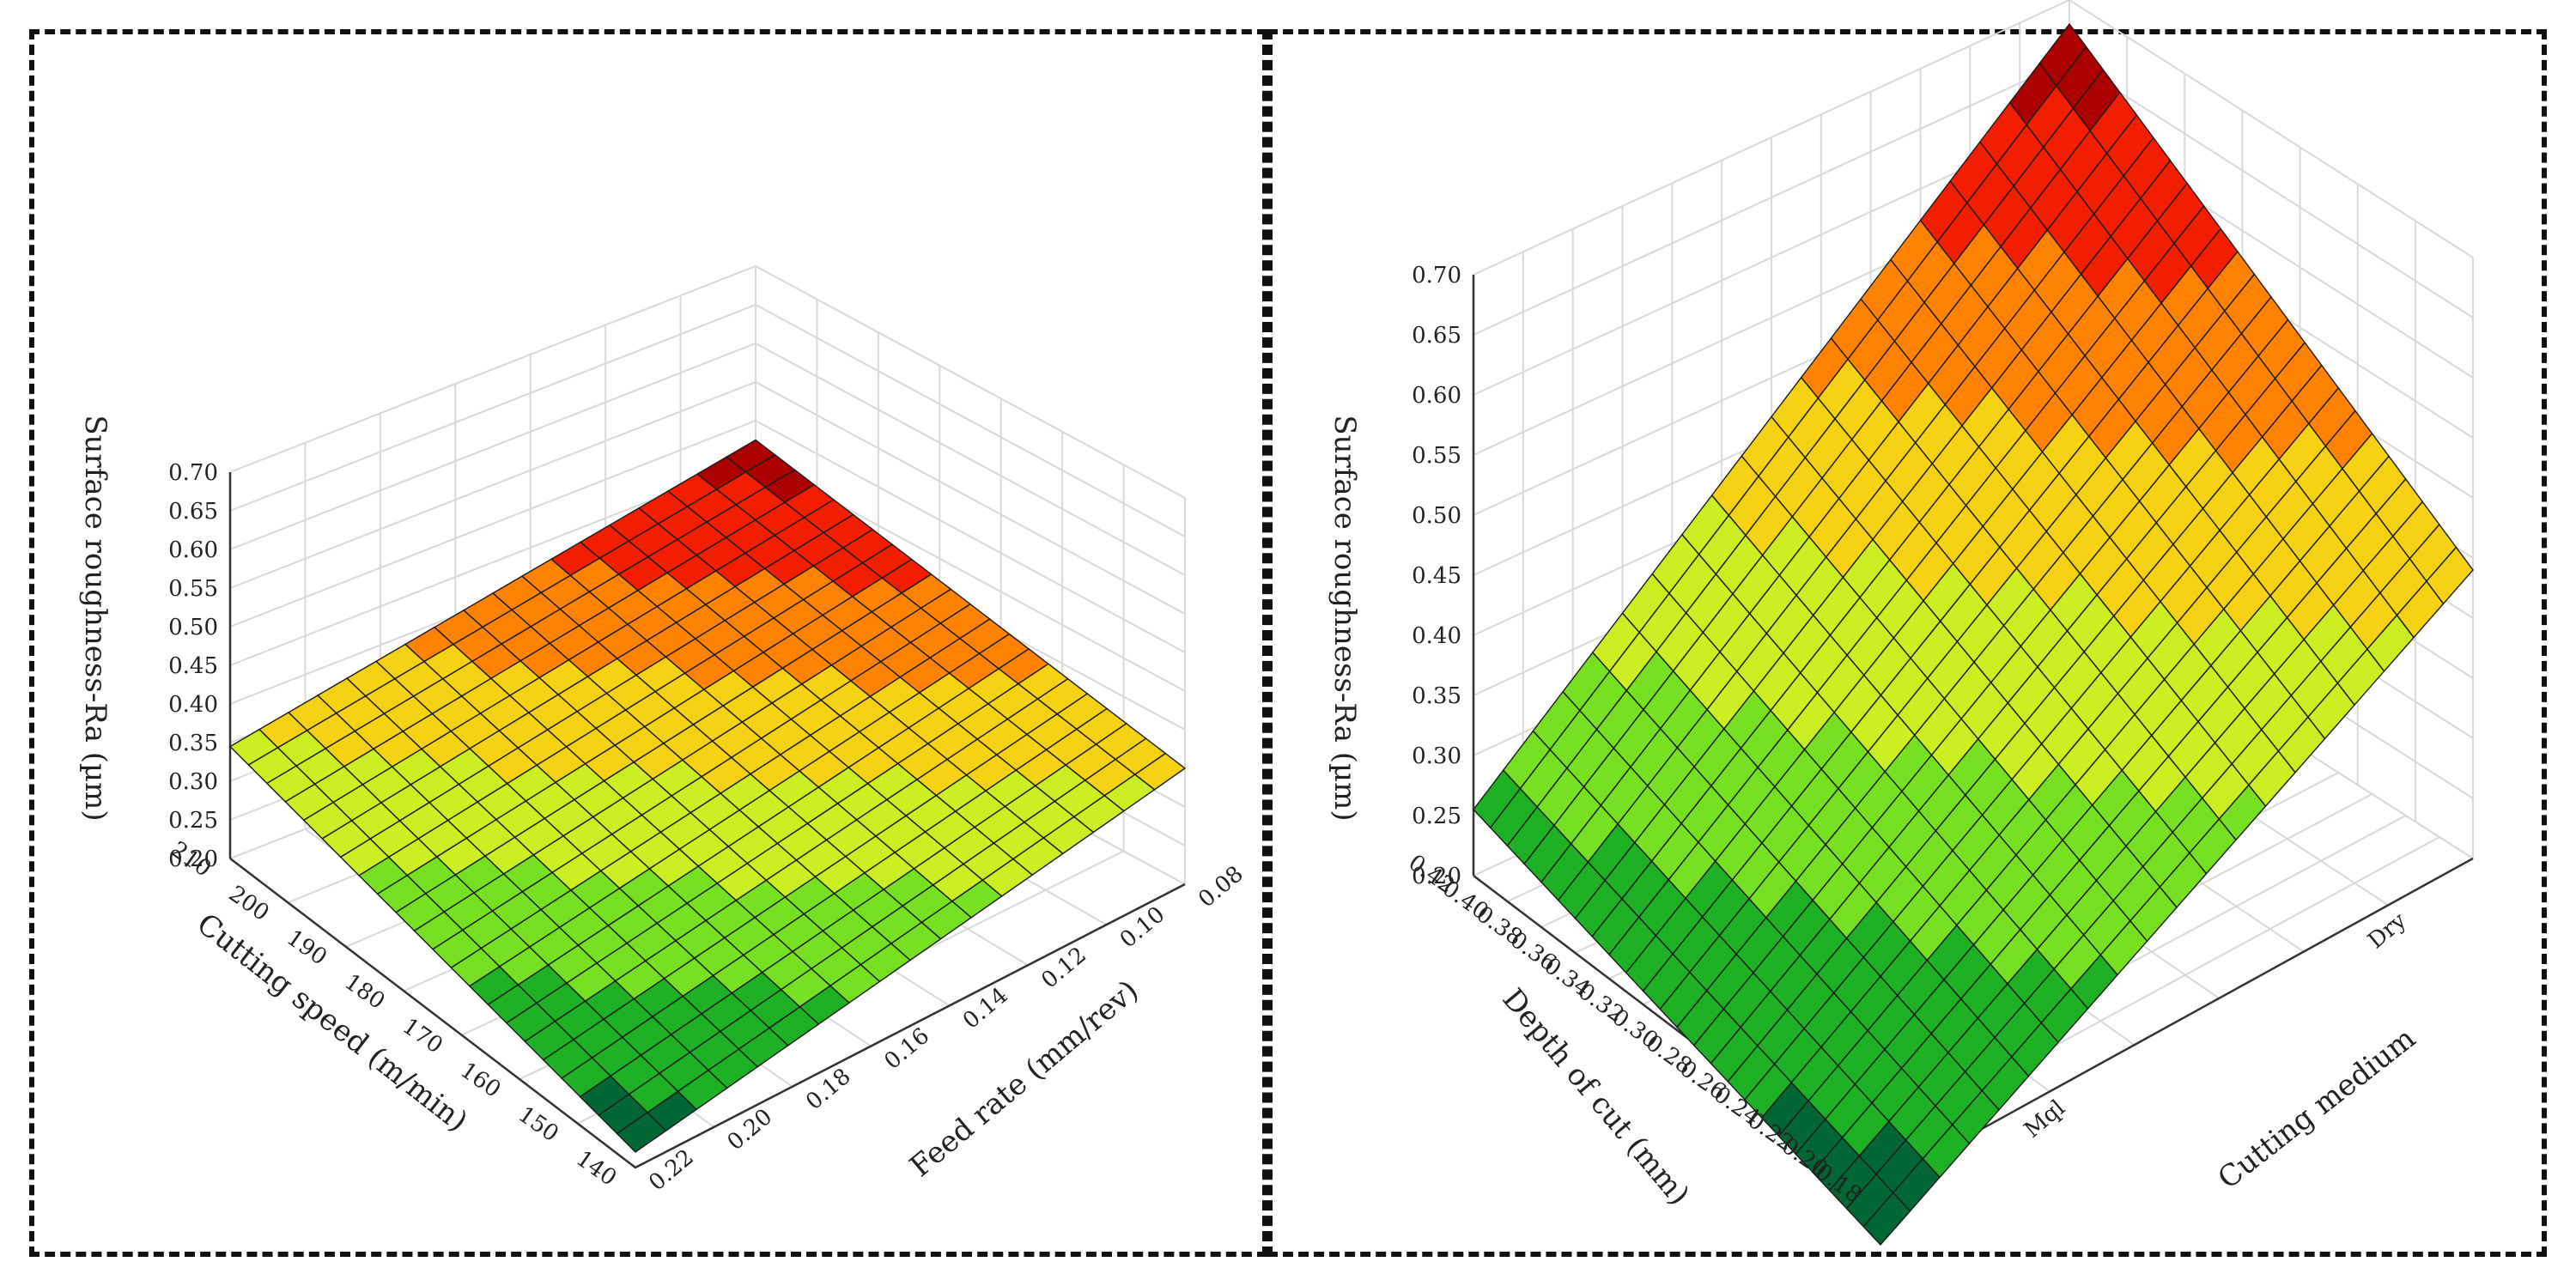  I want to click on y-tick-label: 0.22, so click(671, 1170).